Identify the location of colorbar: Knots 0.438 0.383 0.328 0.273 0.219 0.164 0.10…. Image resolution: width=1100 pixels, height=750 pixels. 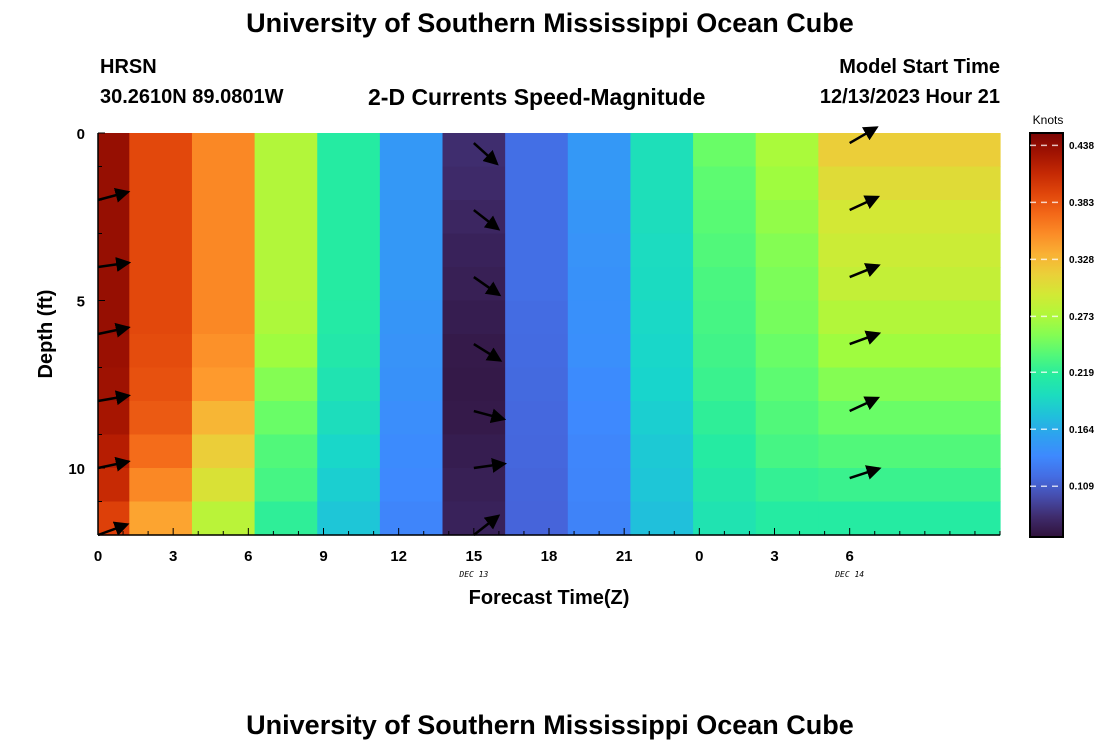
(1061, 325).